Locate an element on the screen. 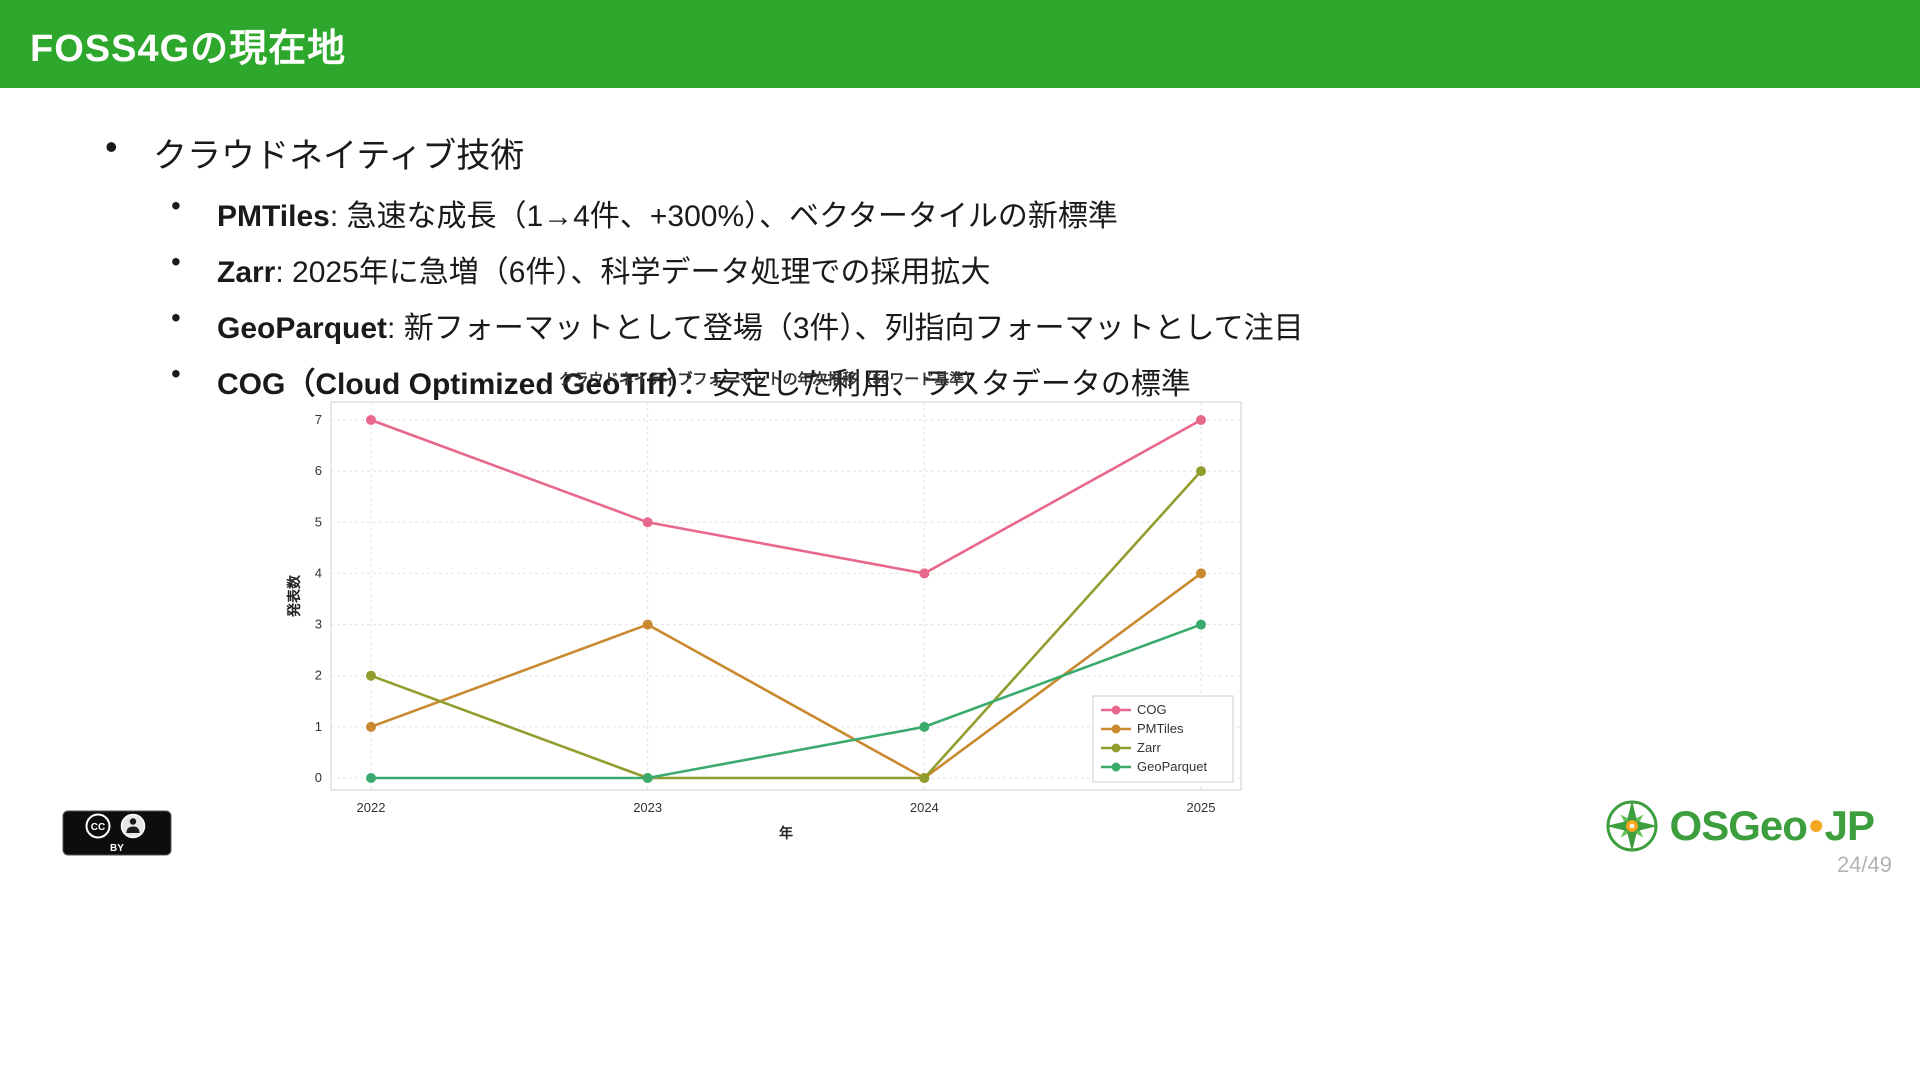 This screenshot has height=1080, width=1920. svg-text: 7 is located at coordinates (318, 419).